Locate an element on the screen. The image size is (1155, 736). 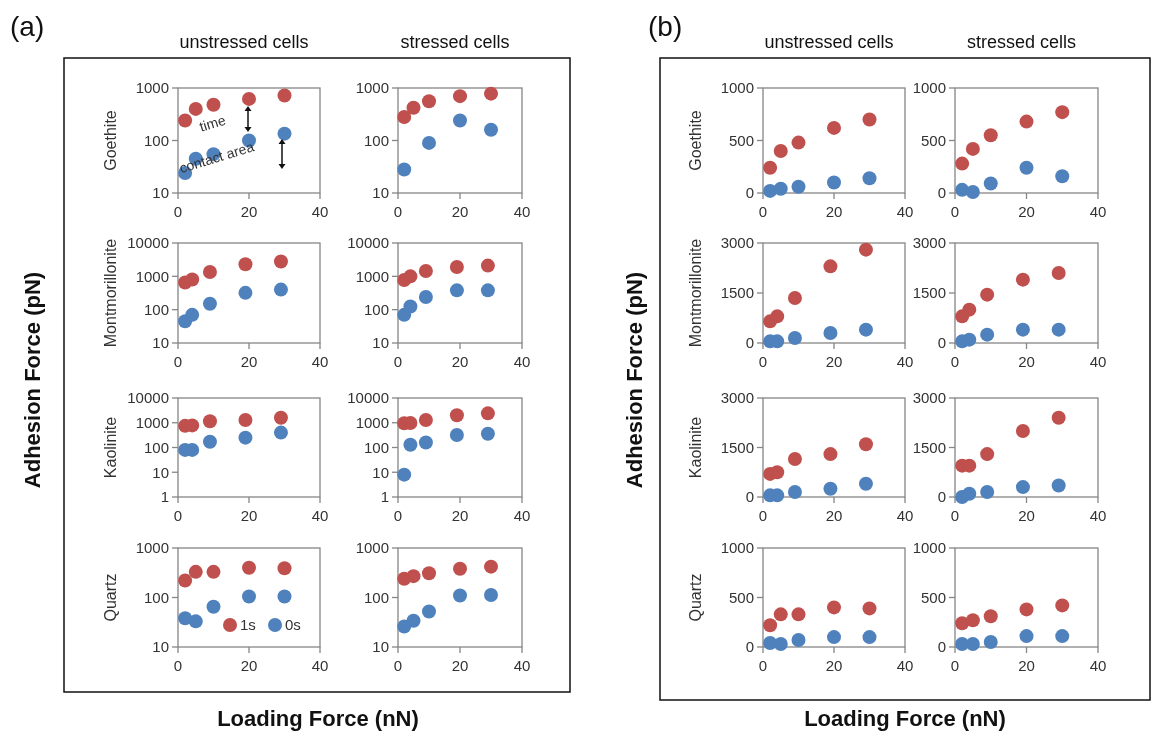
text: Loading Force (nN) is located at coordinates (905, 718).